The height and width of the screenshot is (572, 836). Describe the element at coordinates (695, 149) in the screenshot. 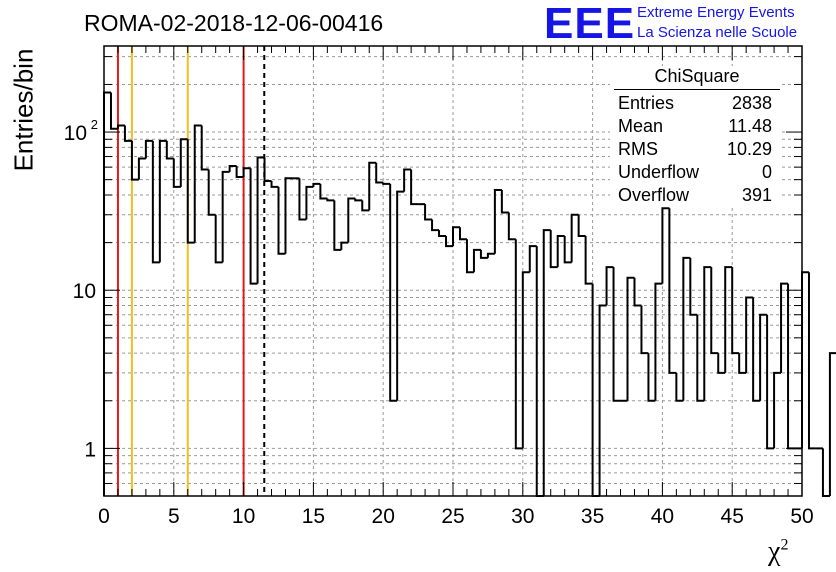

I see `stats-row-rms: RMS 10.29` at that location.